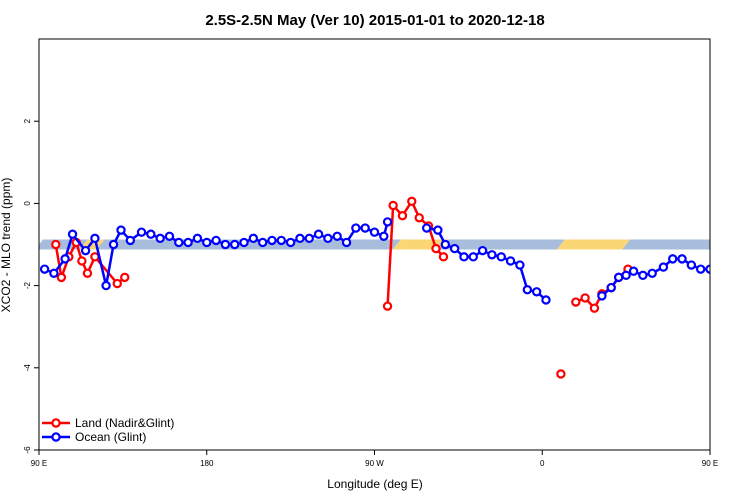 The width and height of the screenshot is (750, 500). What do you see at coordinates (27, 203) in the screenshot?
I see `y-tick-label: 0` at bounding box center [27, 203].